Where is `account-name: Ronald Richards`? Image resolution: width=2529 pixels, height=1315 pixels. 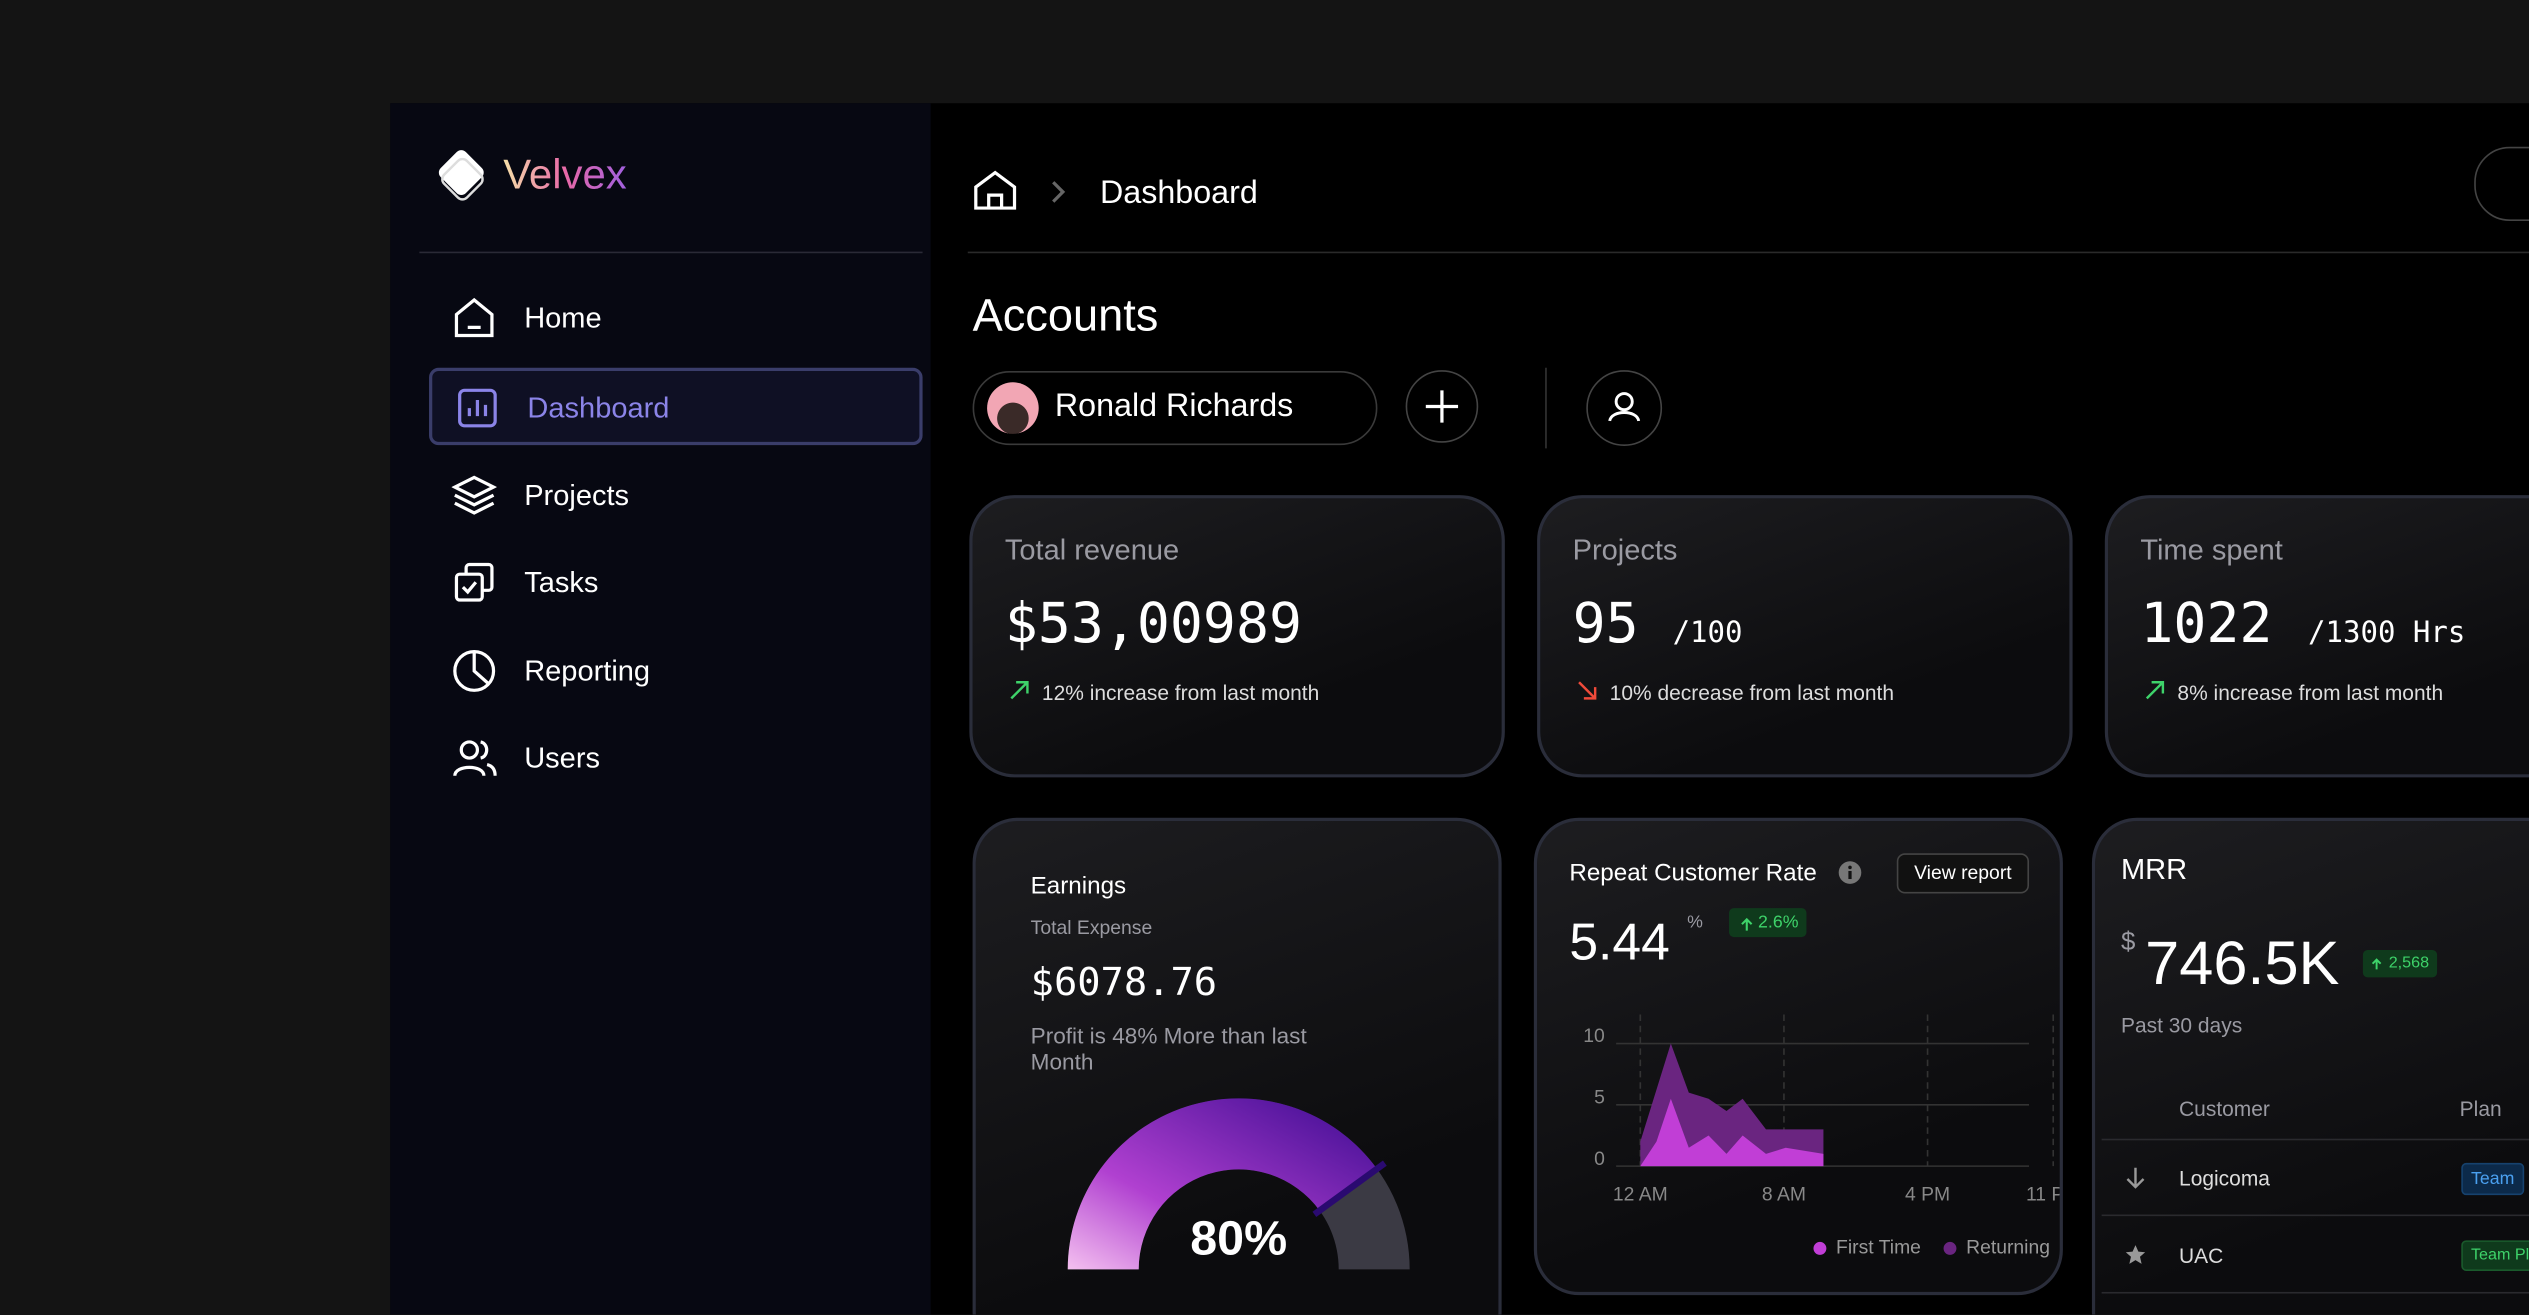
account-name: Ronald Richards is located at coordinates (1174, 406).